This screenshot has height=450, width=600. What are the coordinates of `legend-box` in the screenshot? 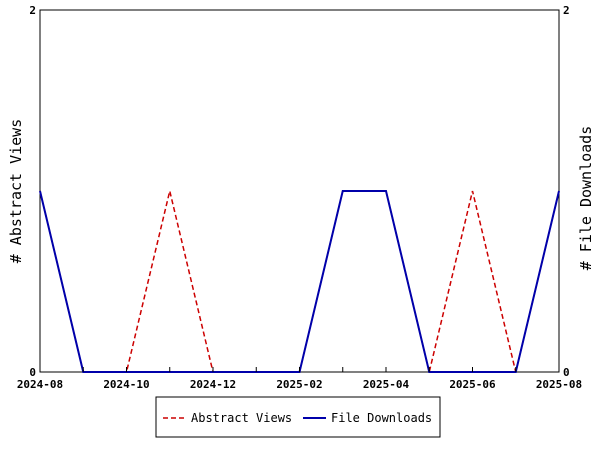 It's located at (298, 417).